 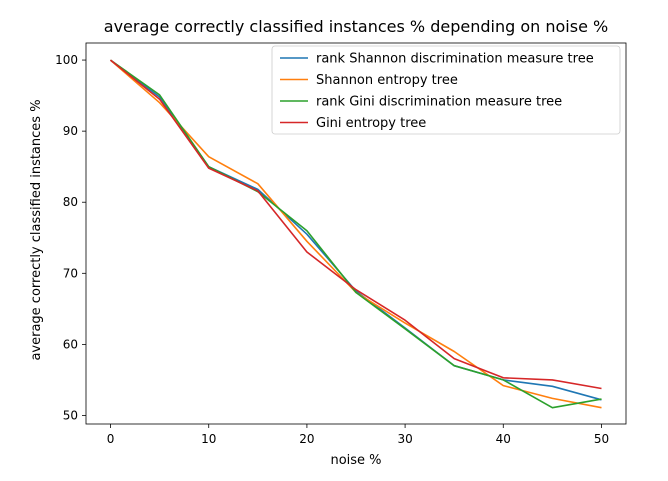 I want to click on y-tick-label: 90, so click(x=70, y=131).